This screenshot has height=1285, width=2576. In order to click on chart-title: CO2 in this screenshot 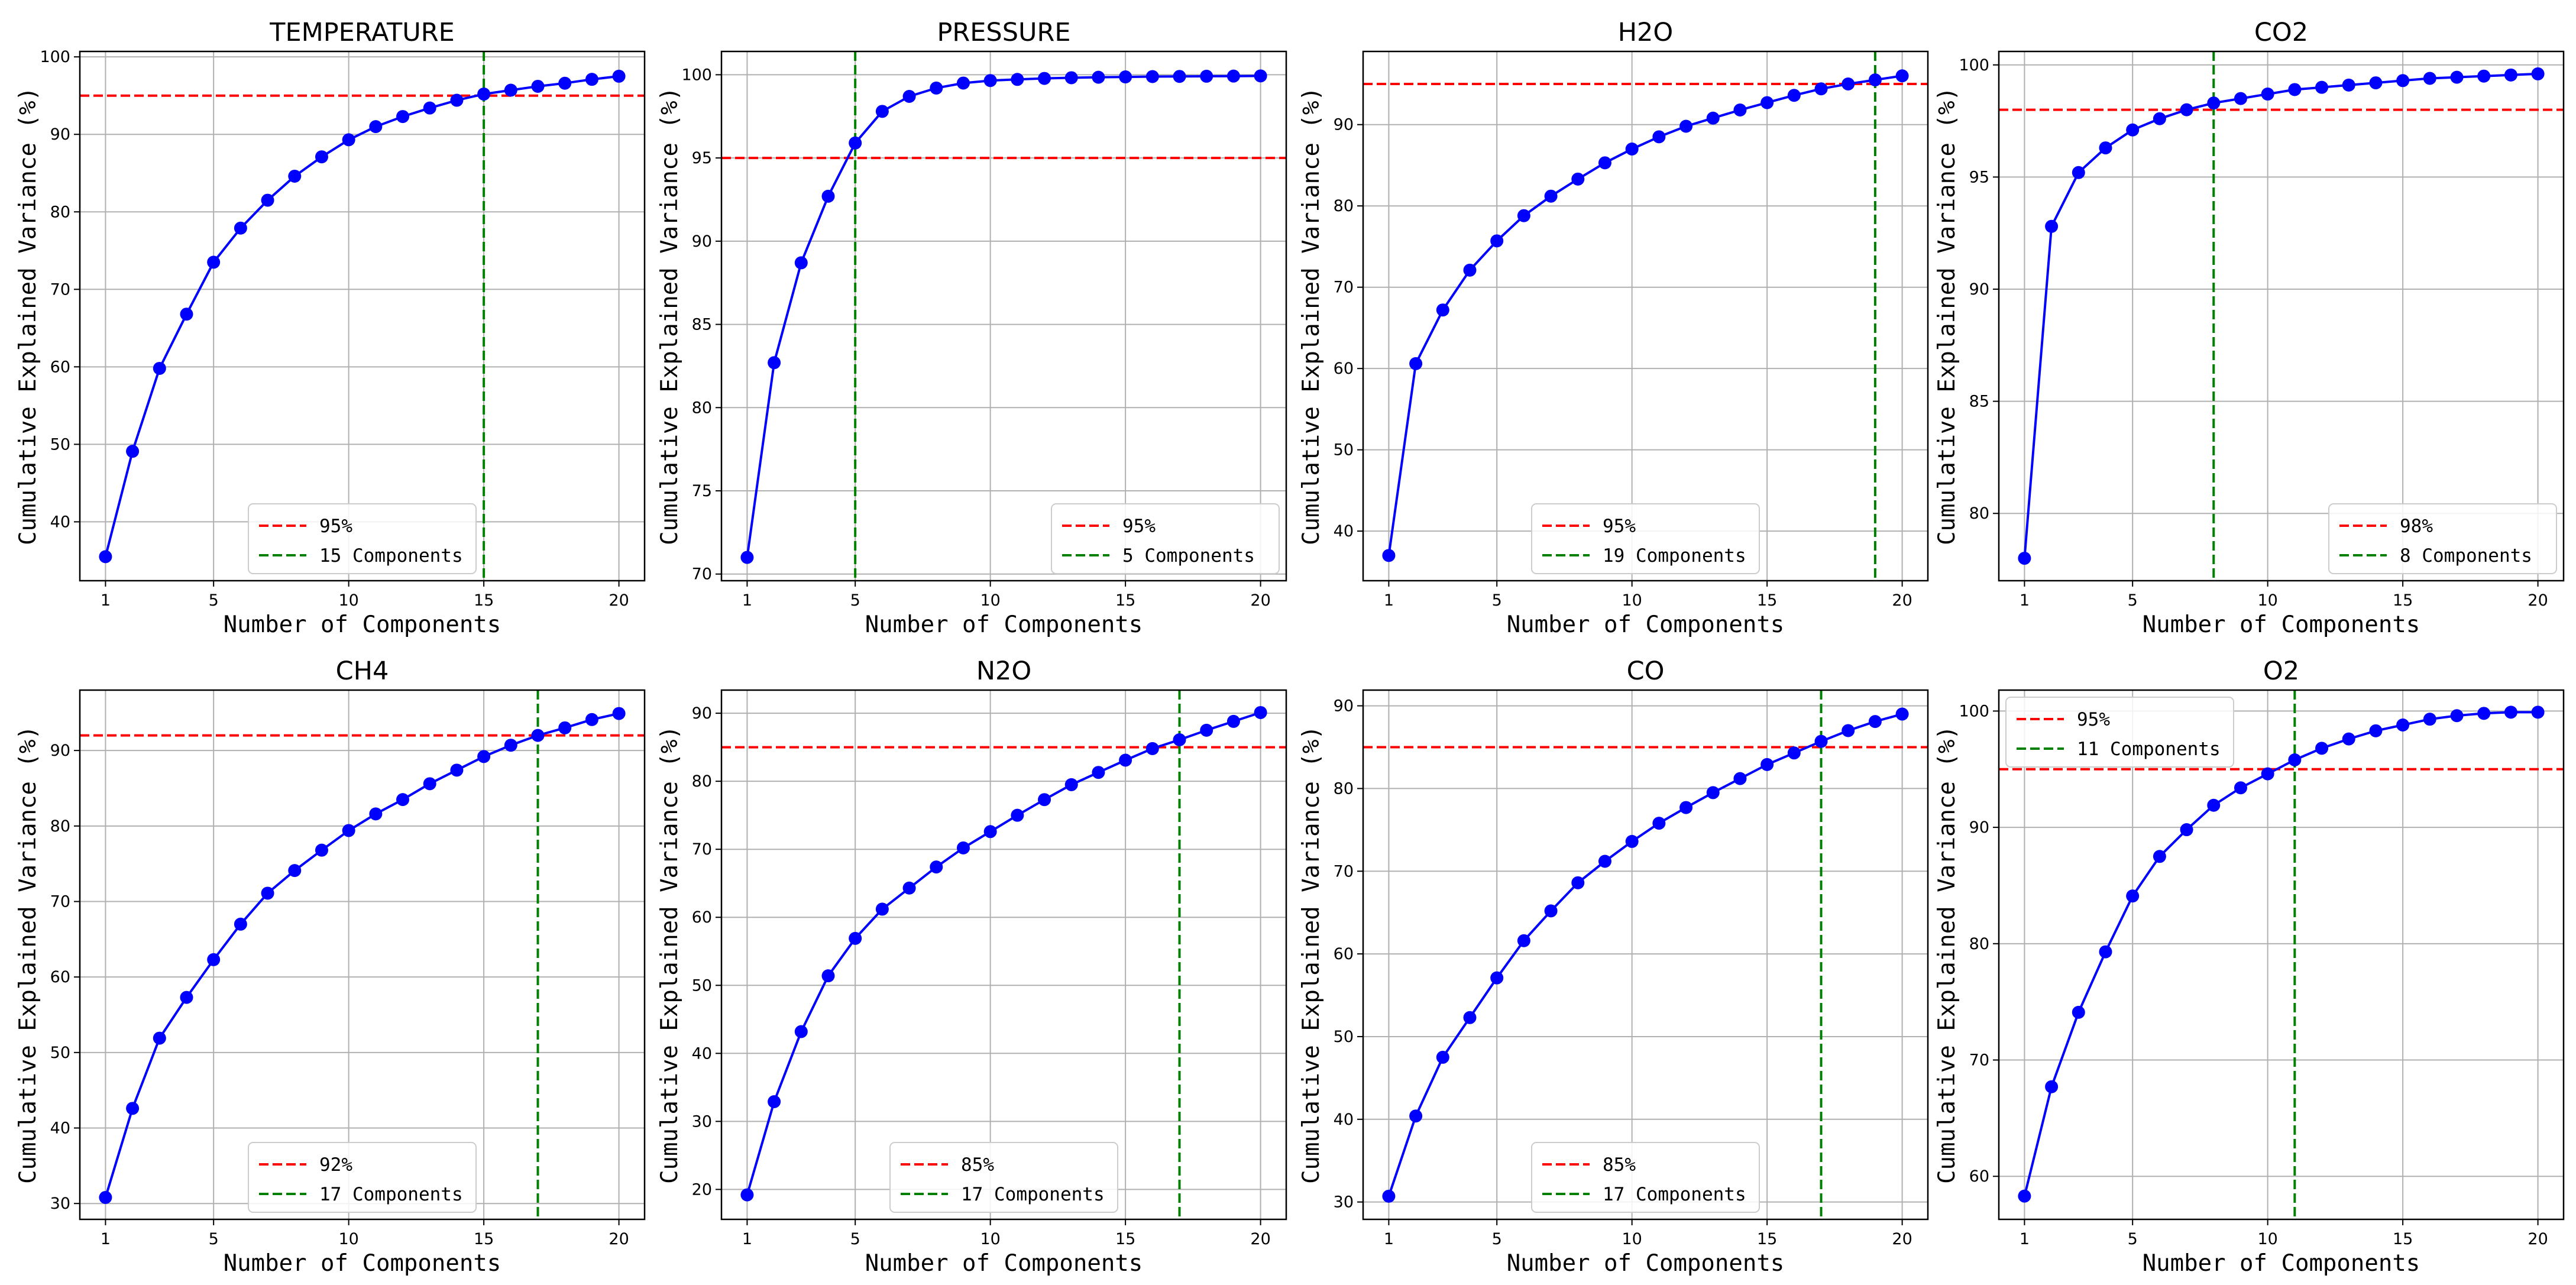, I will do `click(2281, 32)`.